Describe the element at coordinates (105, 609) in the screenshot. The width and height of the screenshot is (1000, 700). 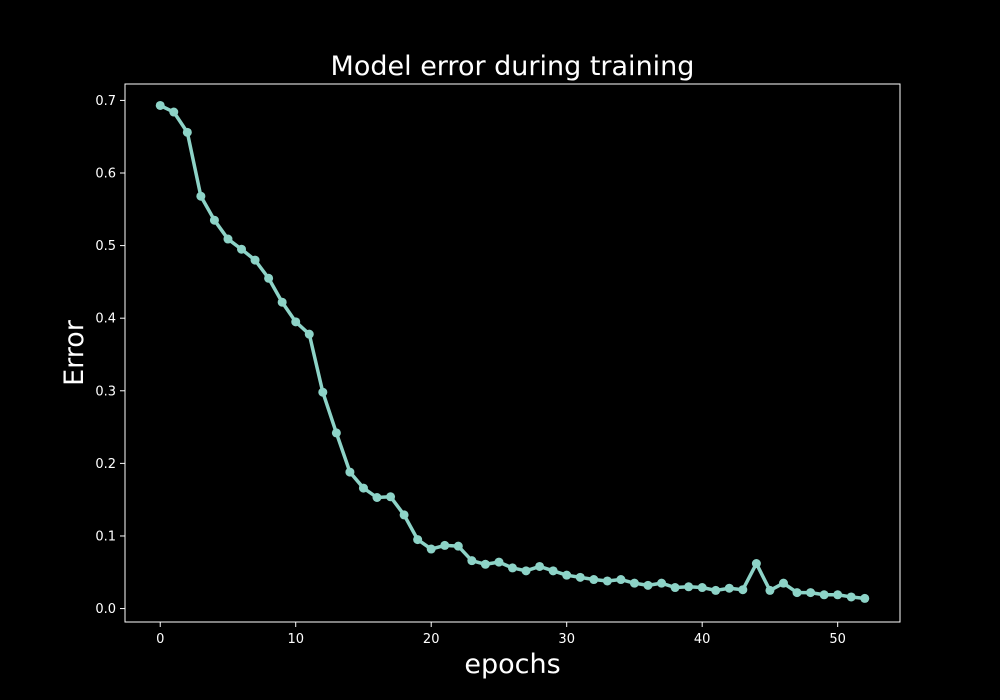
I see `y-tick-label: 0.0` at that location.